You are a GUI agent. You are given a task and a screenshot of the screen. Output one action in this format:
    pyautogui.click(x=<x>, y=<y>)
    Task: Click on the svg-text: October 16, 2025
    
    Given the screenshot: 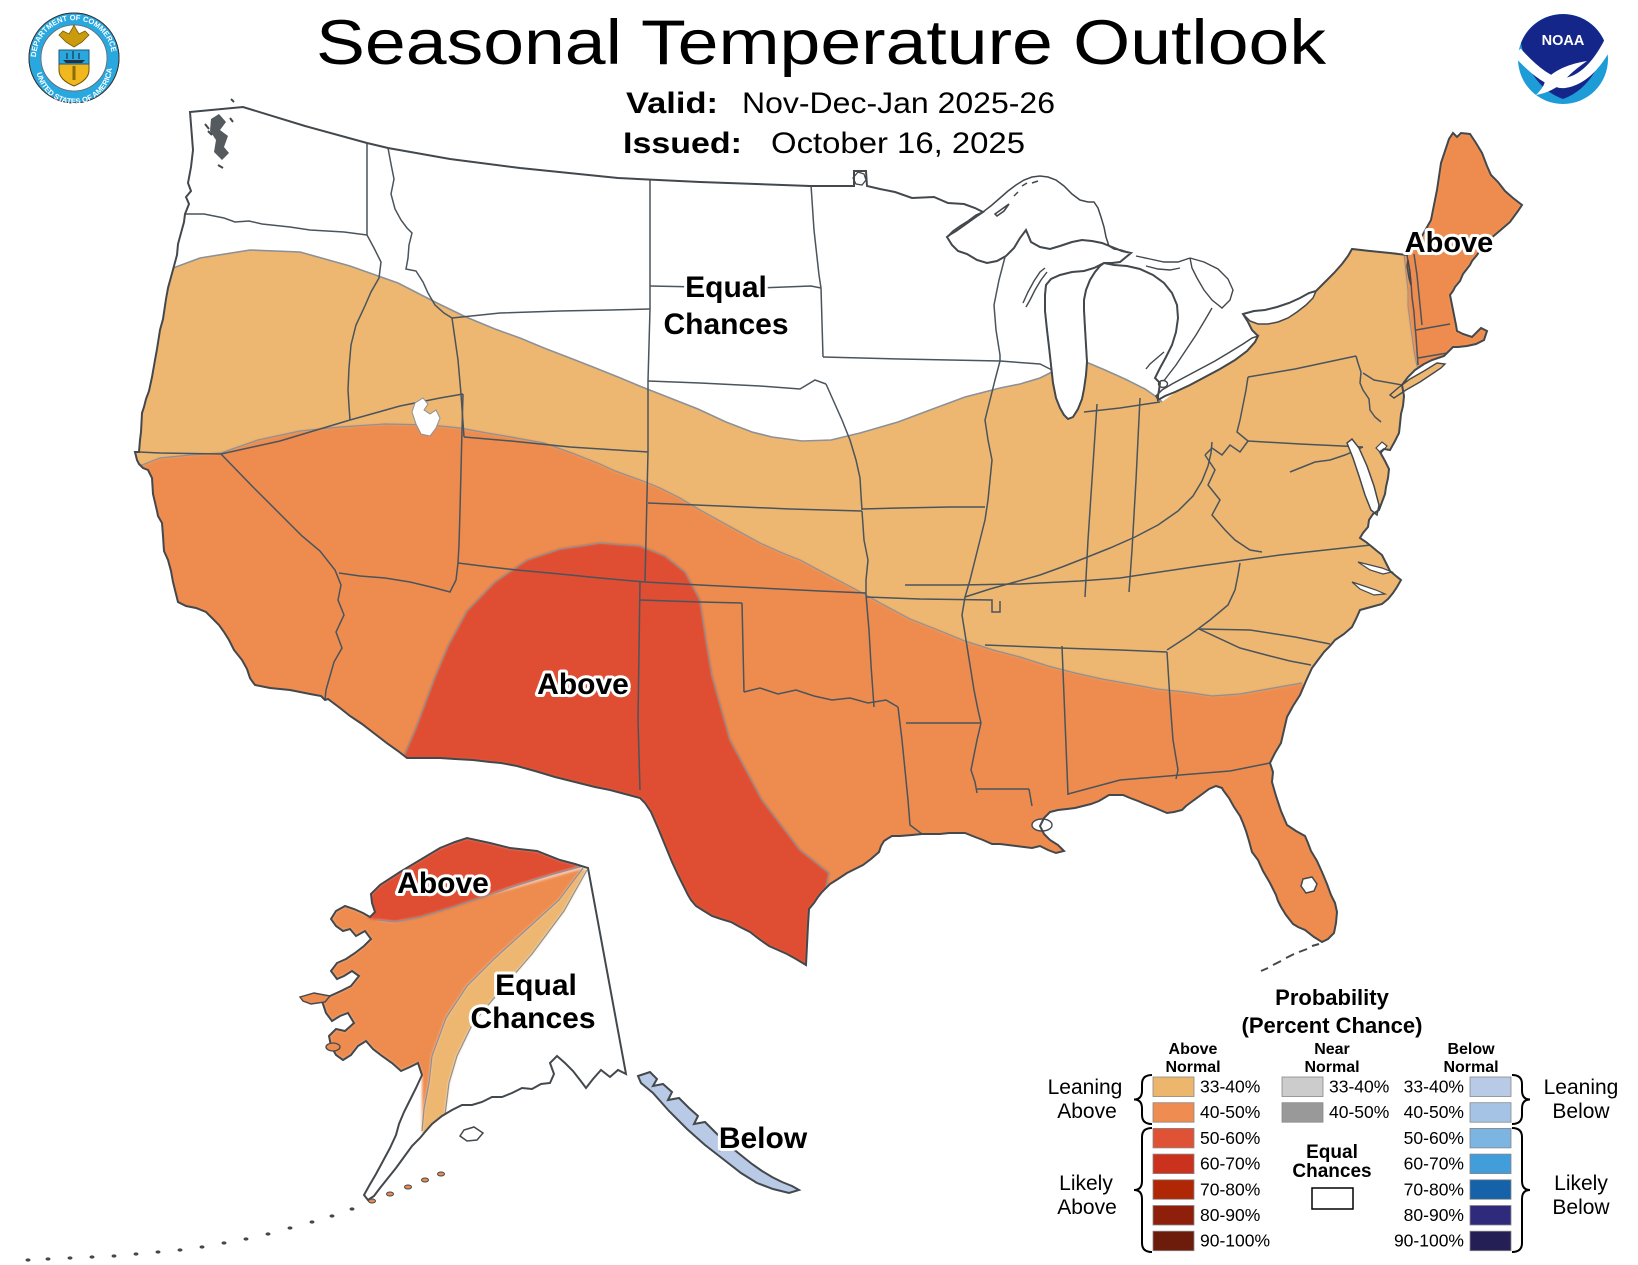 What is the action you would take?
    pyautogui.click(x=898, y=143)
    